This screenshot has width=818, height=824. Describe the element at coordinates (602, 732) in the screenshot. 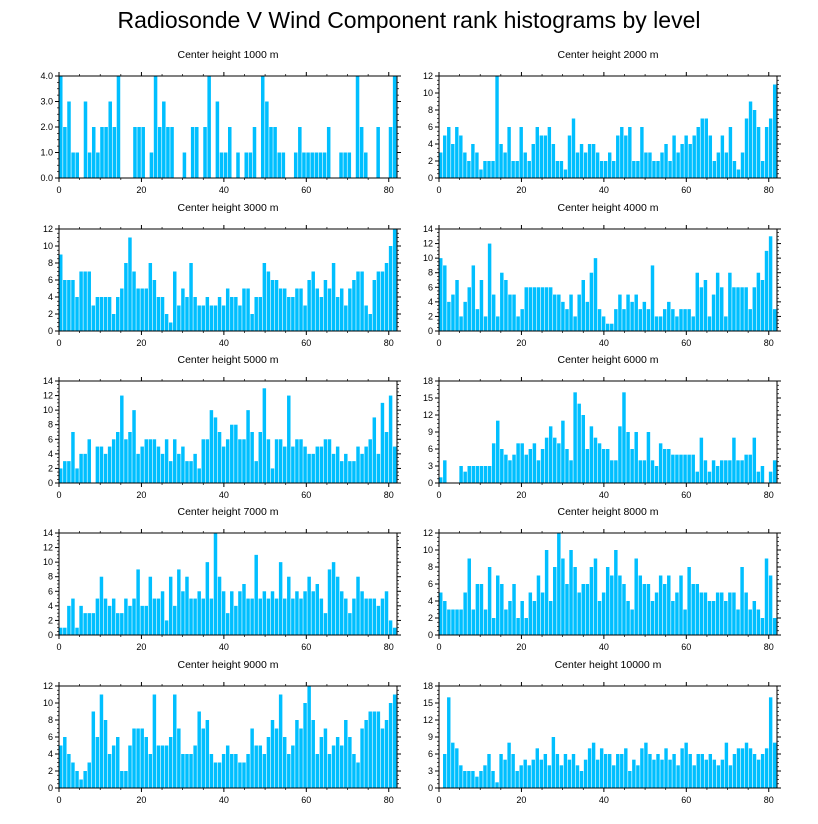

I see `panel-10: Center height 10000 m 0 3 6 9 12 15 18 0 20 40 60 80` at that location.